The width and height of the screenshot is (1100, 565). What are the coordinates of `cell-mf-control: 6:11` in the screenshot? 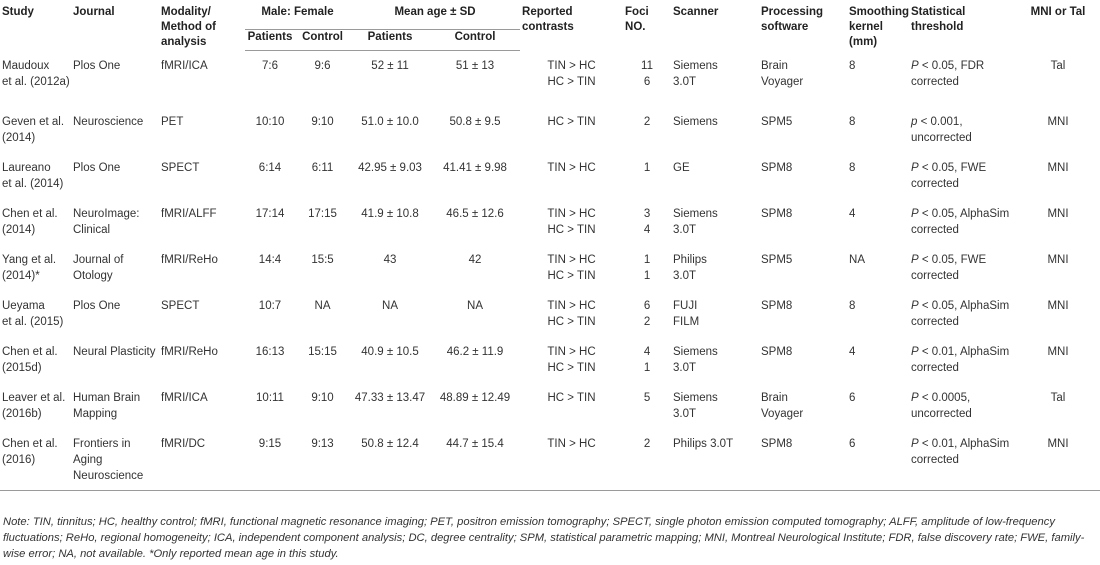 It's located at (322, 167).